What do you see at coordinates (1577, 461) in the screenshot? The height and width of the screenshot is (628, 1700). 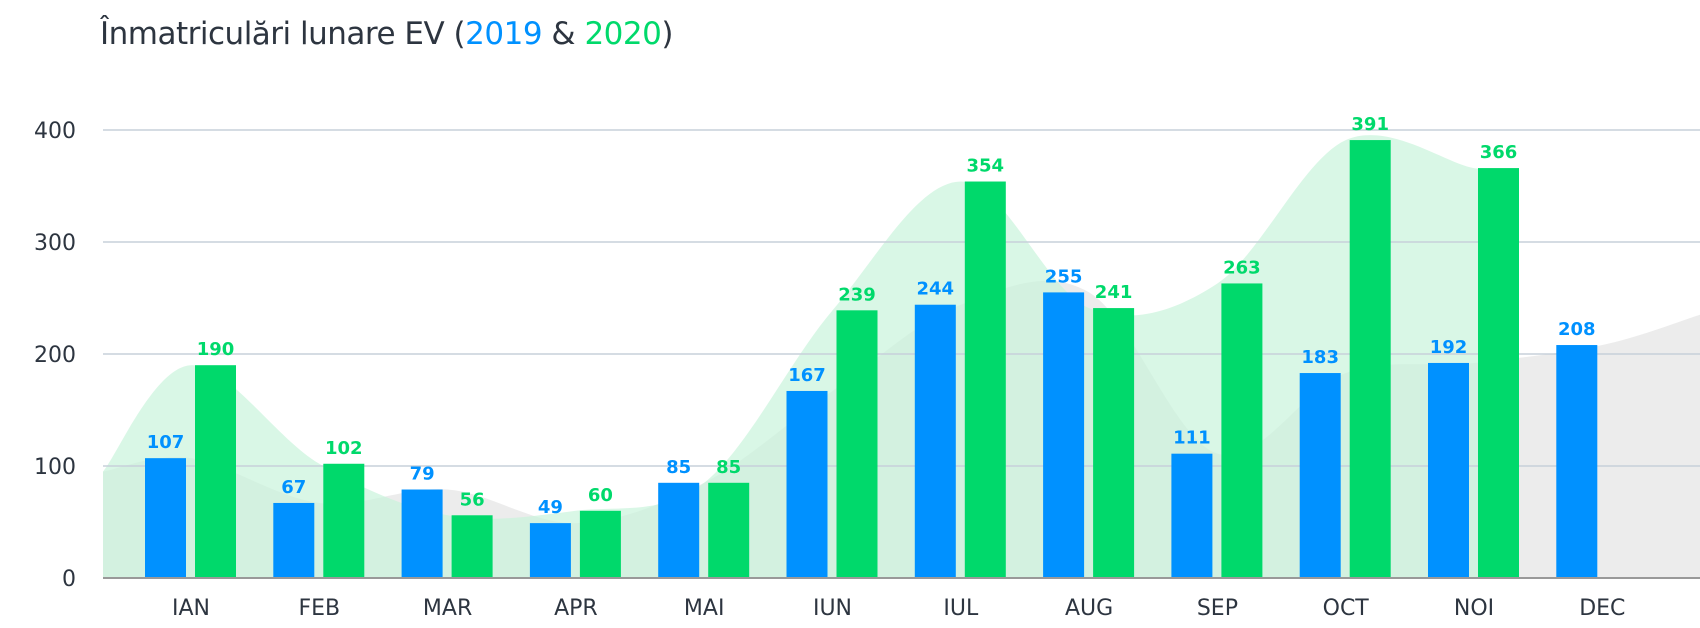 I see `bar-2019-dec` at bounding box center [1577, 461].